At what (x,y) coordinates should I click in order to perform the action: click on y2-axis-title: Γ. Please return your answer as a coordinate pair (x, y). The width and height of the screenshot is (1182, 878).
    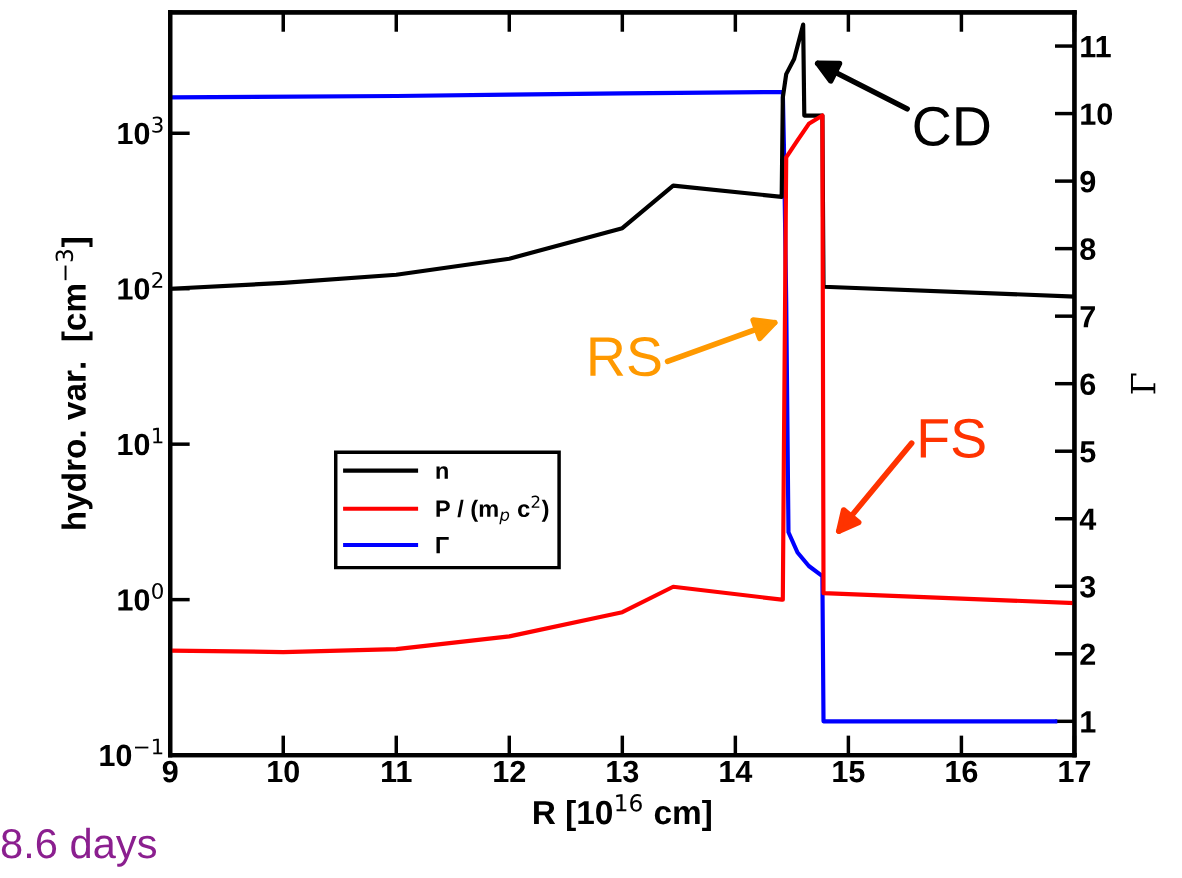
    Looking at the image, I should click on (1143, 383).